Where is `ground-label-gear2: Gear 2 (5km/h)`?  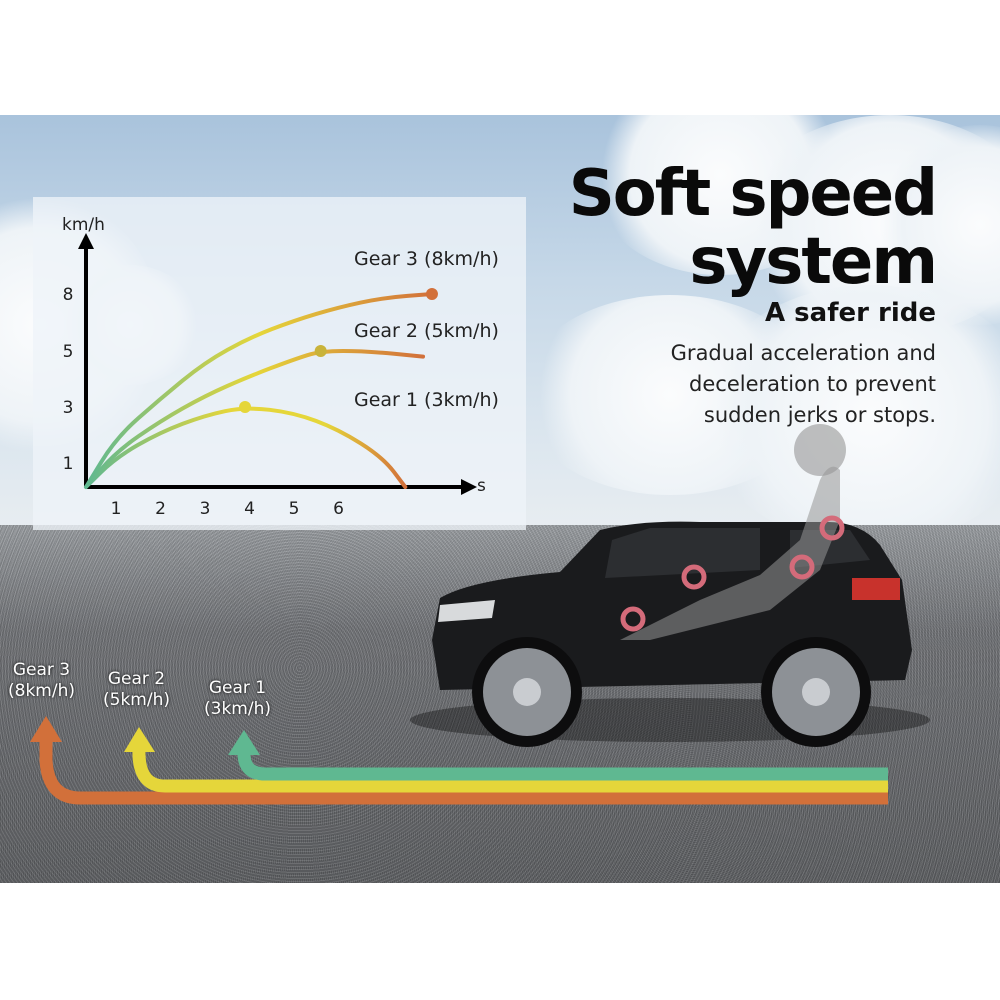 ground-label-gear2: Gear 2 (5km/h) is located at coordinates (136, 690).